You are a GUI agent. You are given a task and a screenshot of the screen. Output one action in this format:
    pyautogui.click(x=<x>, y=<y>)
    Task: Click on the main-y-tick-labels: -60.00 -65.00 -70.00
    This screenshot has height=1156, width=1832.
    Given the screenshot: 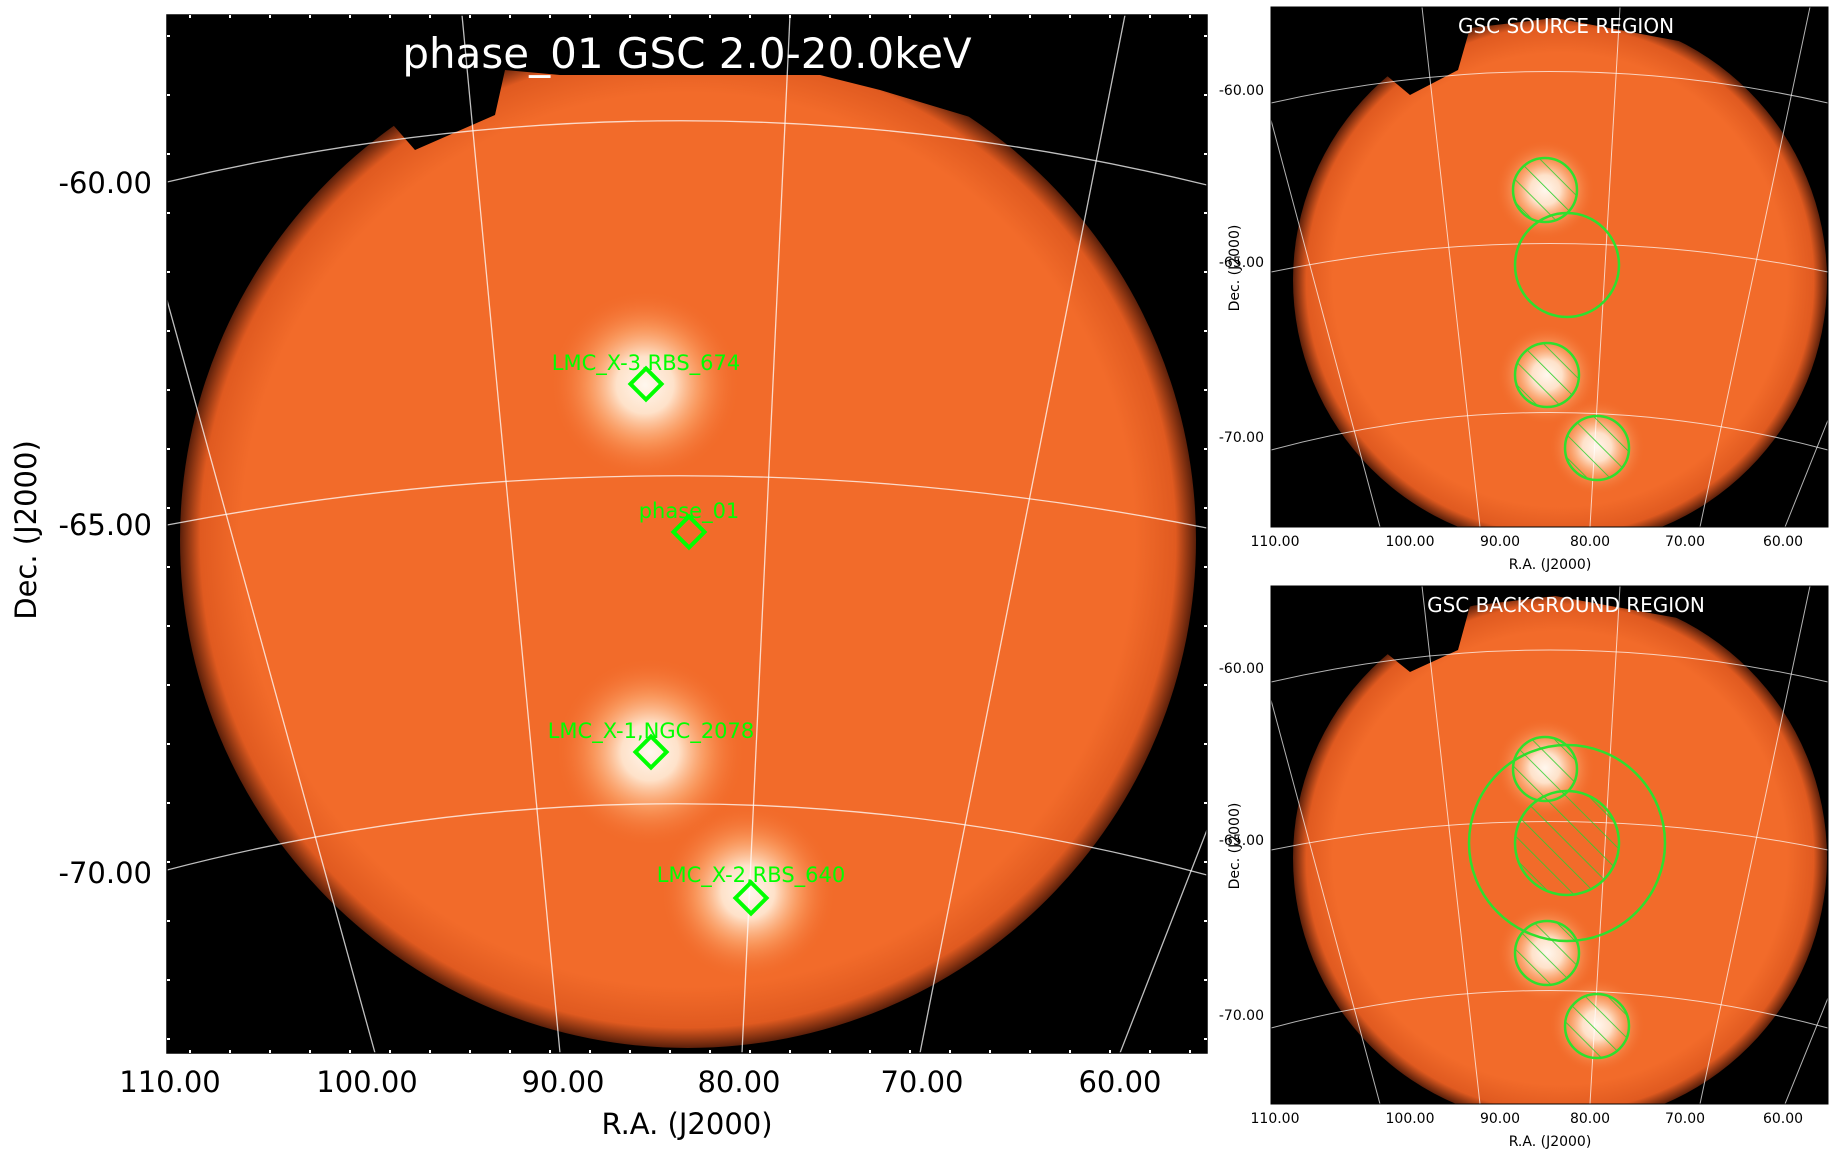 What is the action you would take?
    pyautogui.click(x=106, y=528)
    